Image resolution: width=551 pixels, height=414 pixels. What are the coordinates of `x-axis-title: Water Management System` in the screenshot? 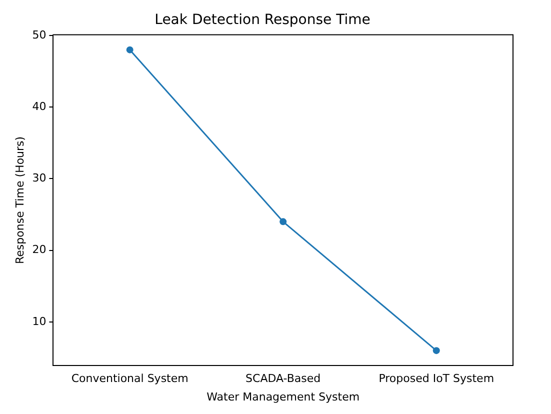 It's located at (283, 397).